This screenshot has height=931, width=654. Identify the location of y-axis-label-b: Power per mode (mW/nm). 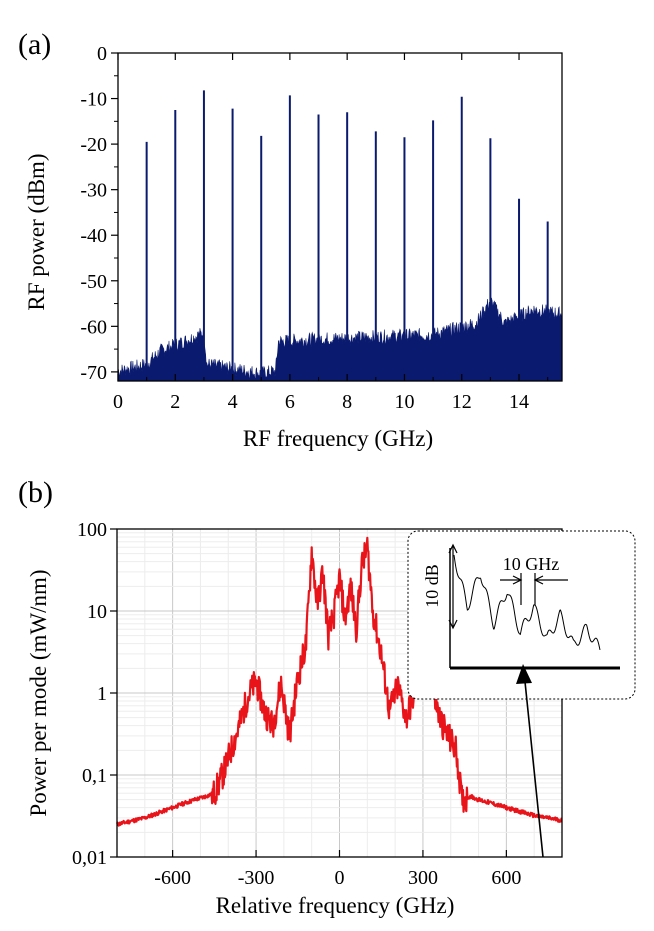
(38, 692).